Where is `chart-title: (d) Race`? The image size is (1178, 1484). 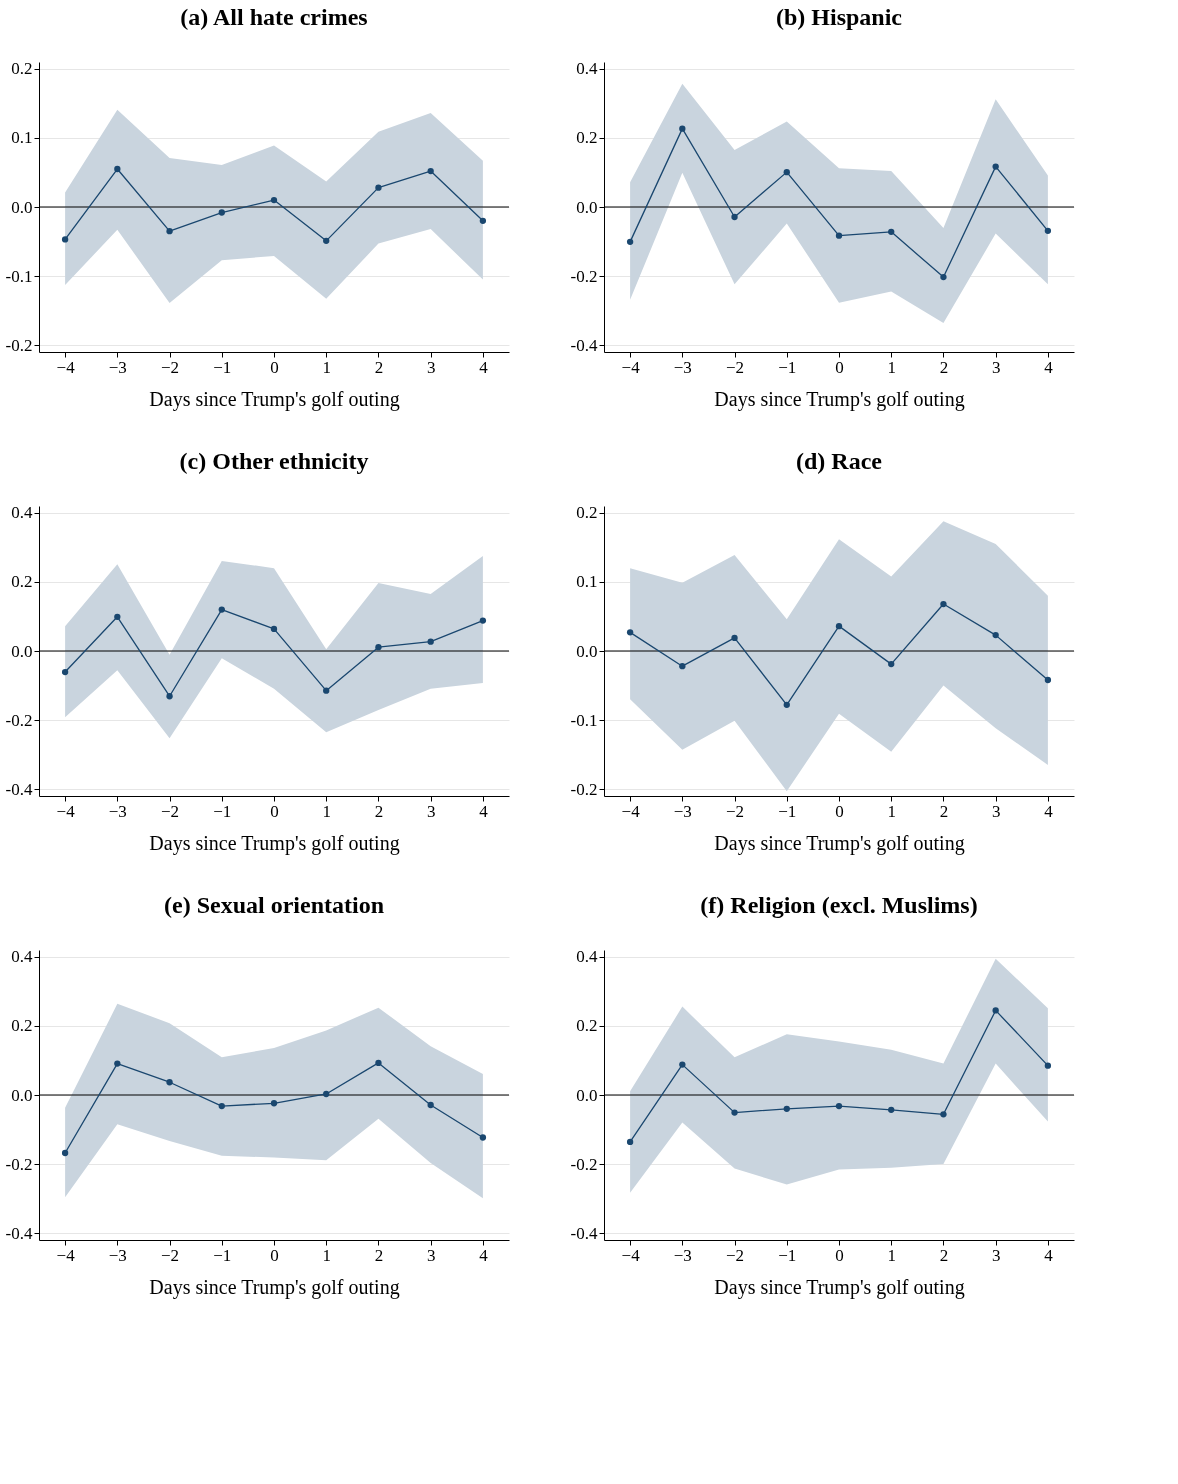
chart-title: (d) Race is located at coordinates (839, 460).